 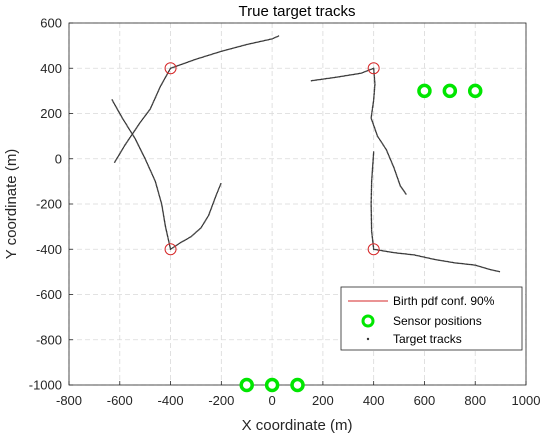 I want to click on x-tick-label: 1000, so click(x=526, y=400).